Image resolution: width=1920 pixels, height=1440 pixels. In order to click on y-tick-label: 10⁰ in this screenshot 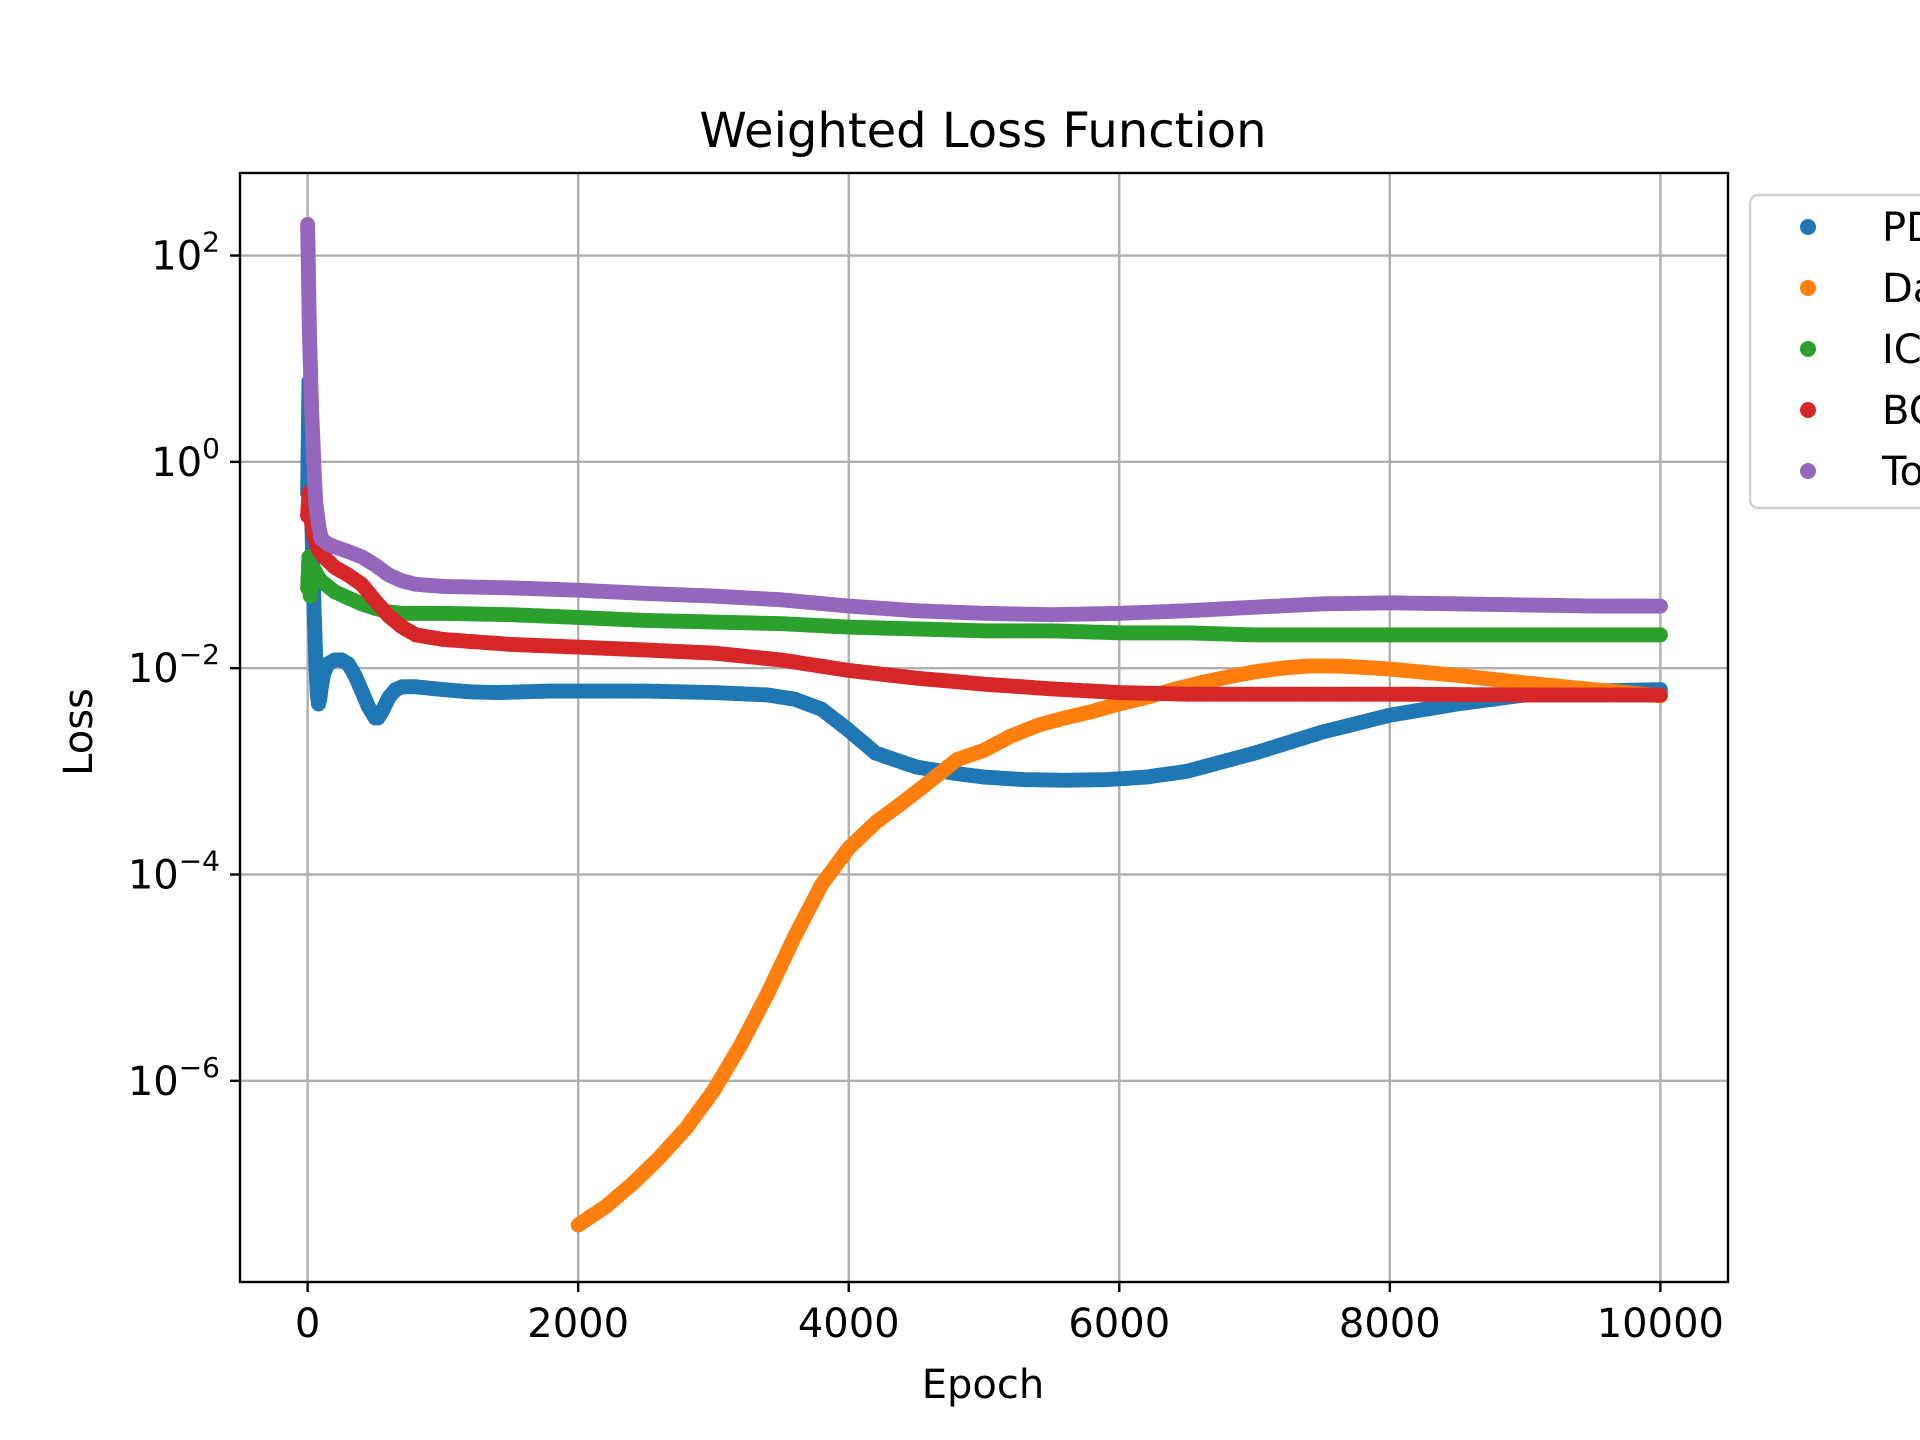, I will do `click(185, 459)`.